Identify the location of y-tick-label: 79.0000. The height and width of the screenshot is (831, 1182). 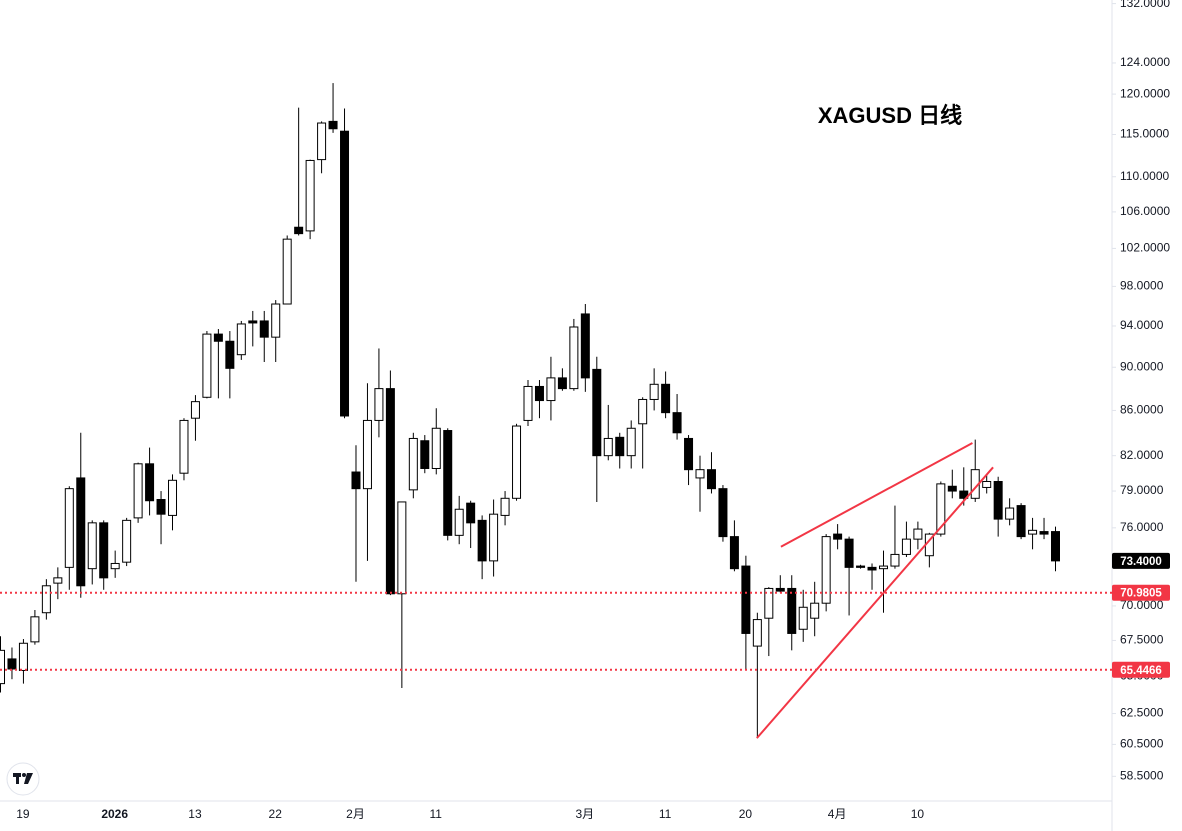
(1142, 490).